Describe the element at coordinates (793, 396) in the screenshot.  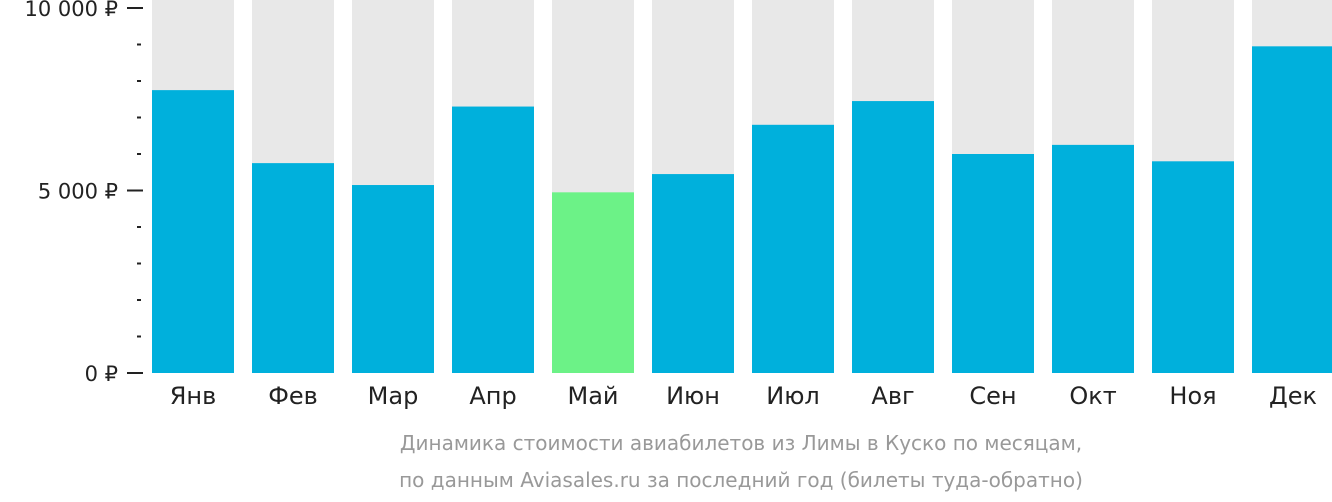
I see `x-tick-label: Июл` at that location.